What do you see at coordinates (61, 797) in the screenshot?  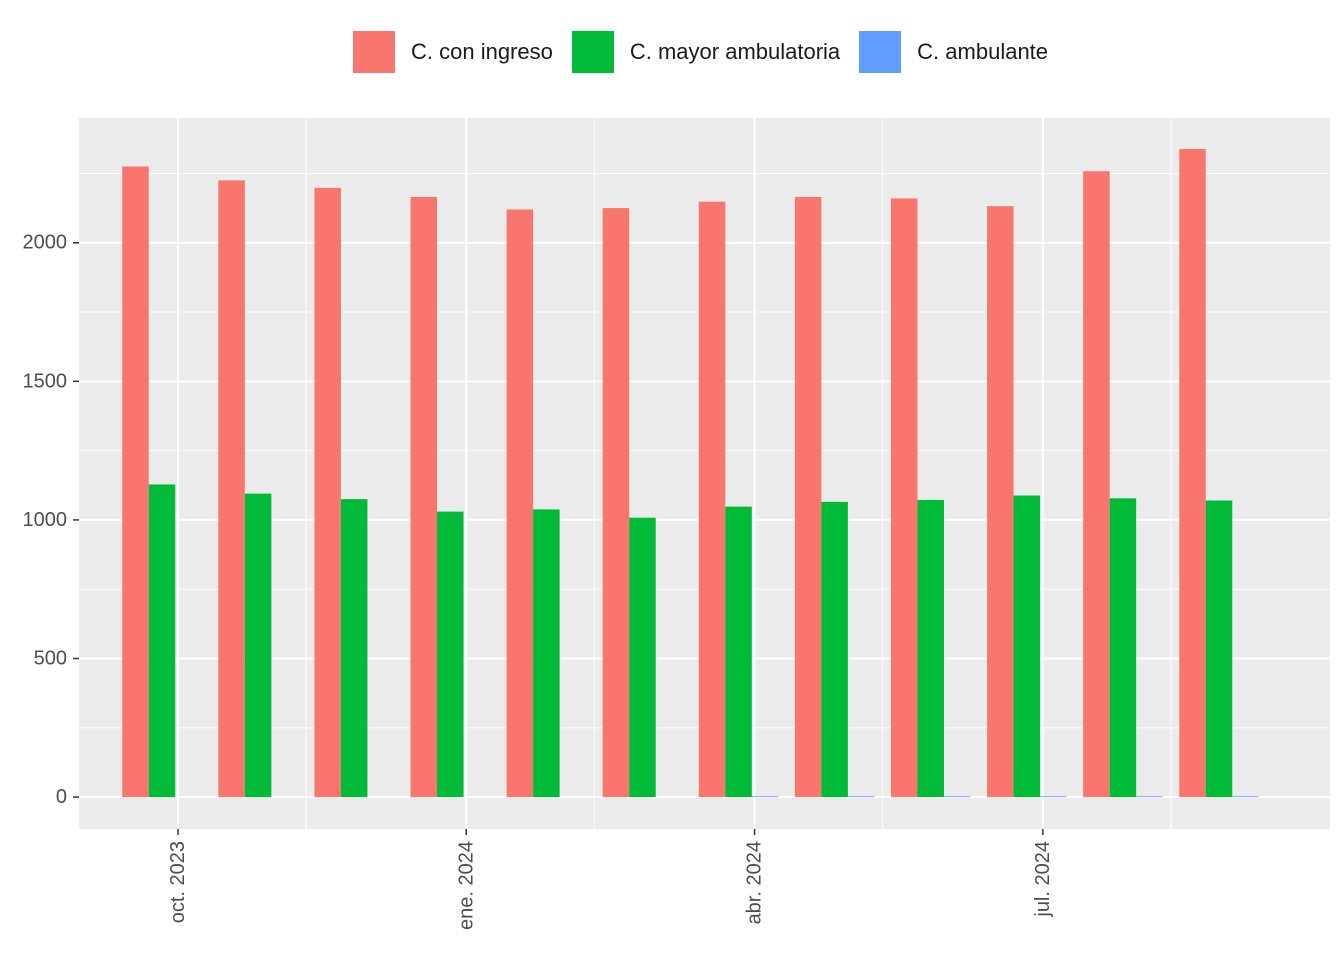 I see `y-tick-label: 0` at bounding box center [61, 797].